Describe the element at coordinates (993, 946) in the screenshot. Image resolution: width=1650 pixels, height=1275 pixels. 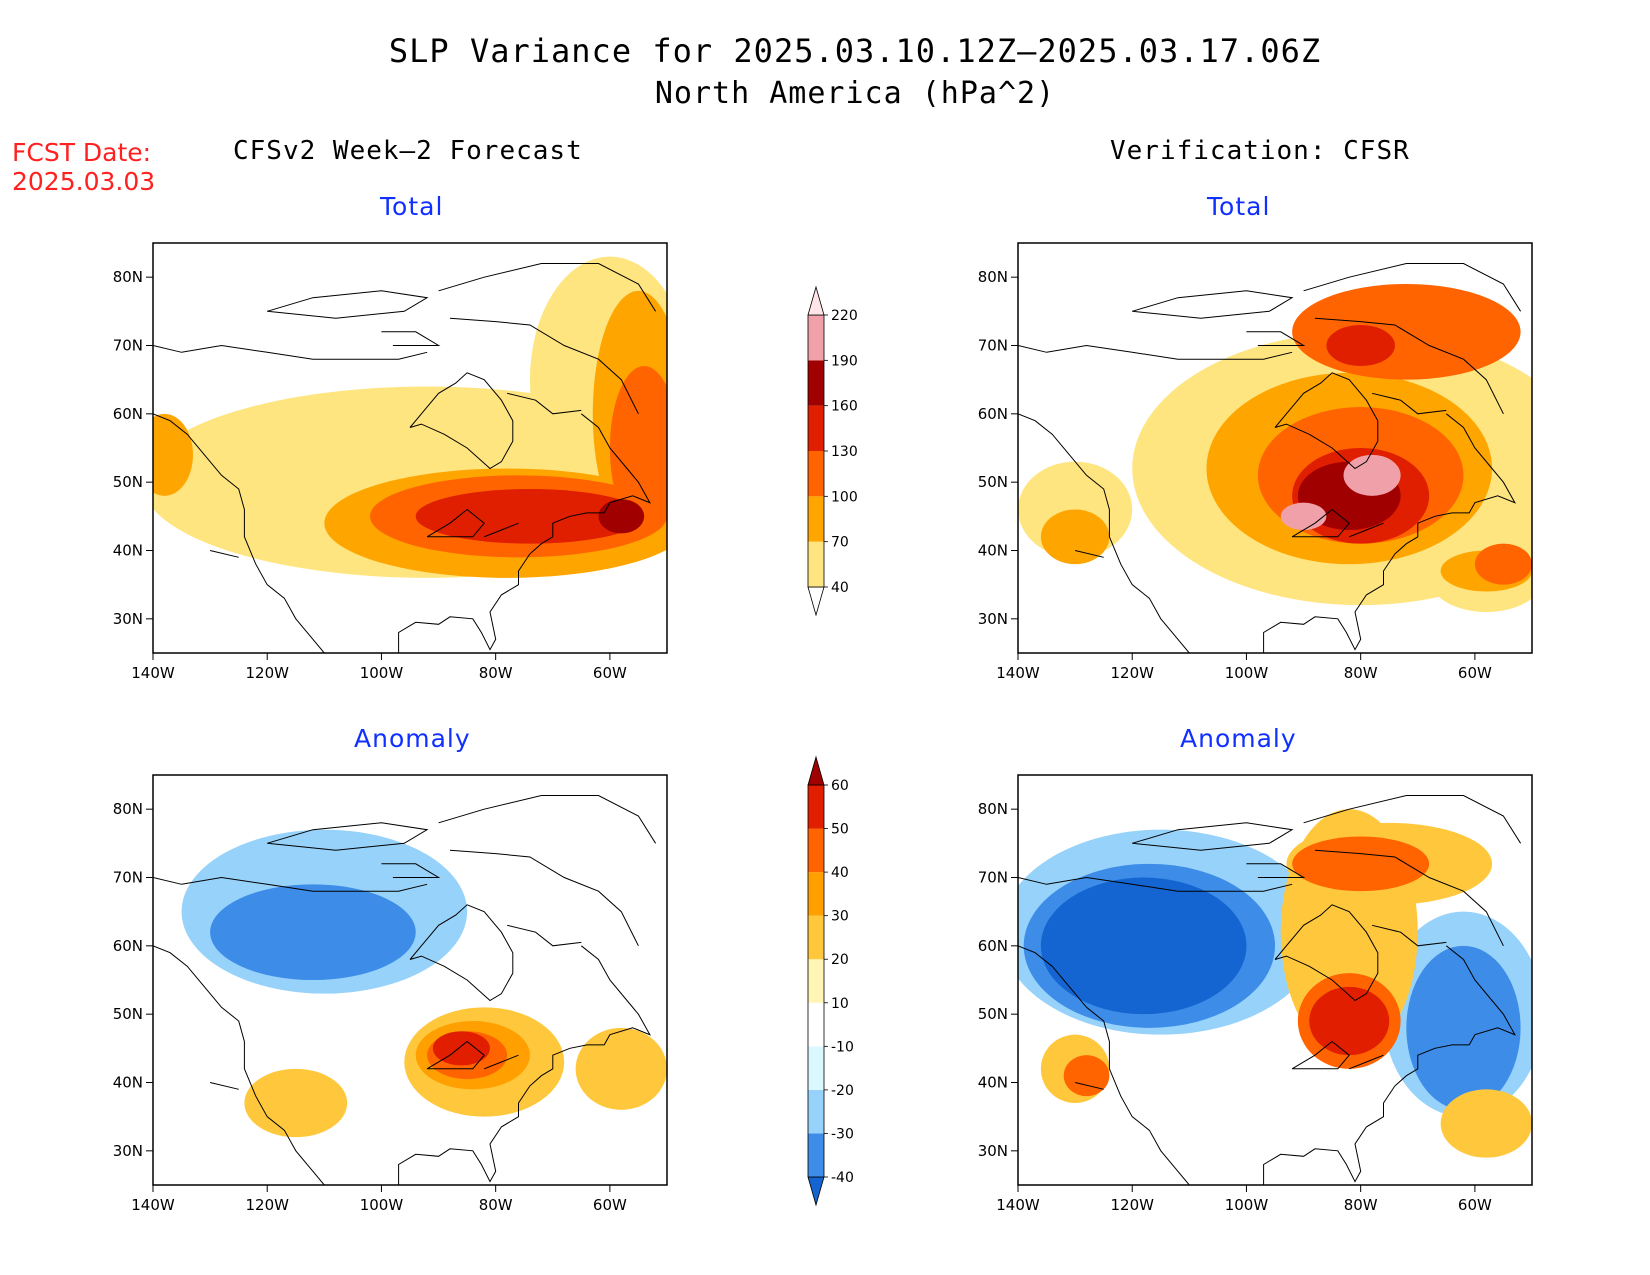
I see `y-tick-label: 60N` at that location.